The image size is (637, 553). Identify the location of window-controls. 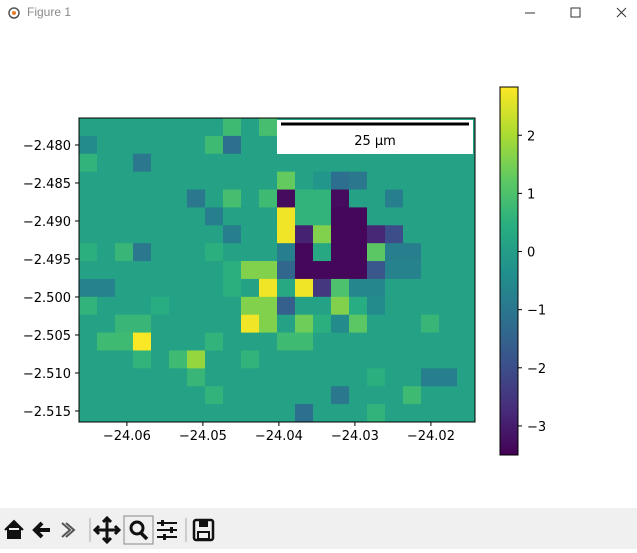
(572, 13).